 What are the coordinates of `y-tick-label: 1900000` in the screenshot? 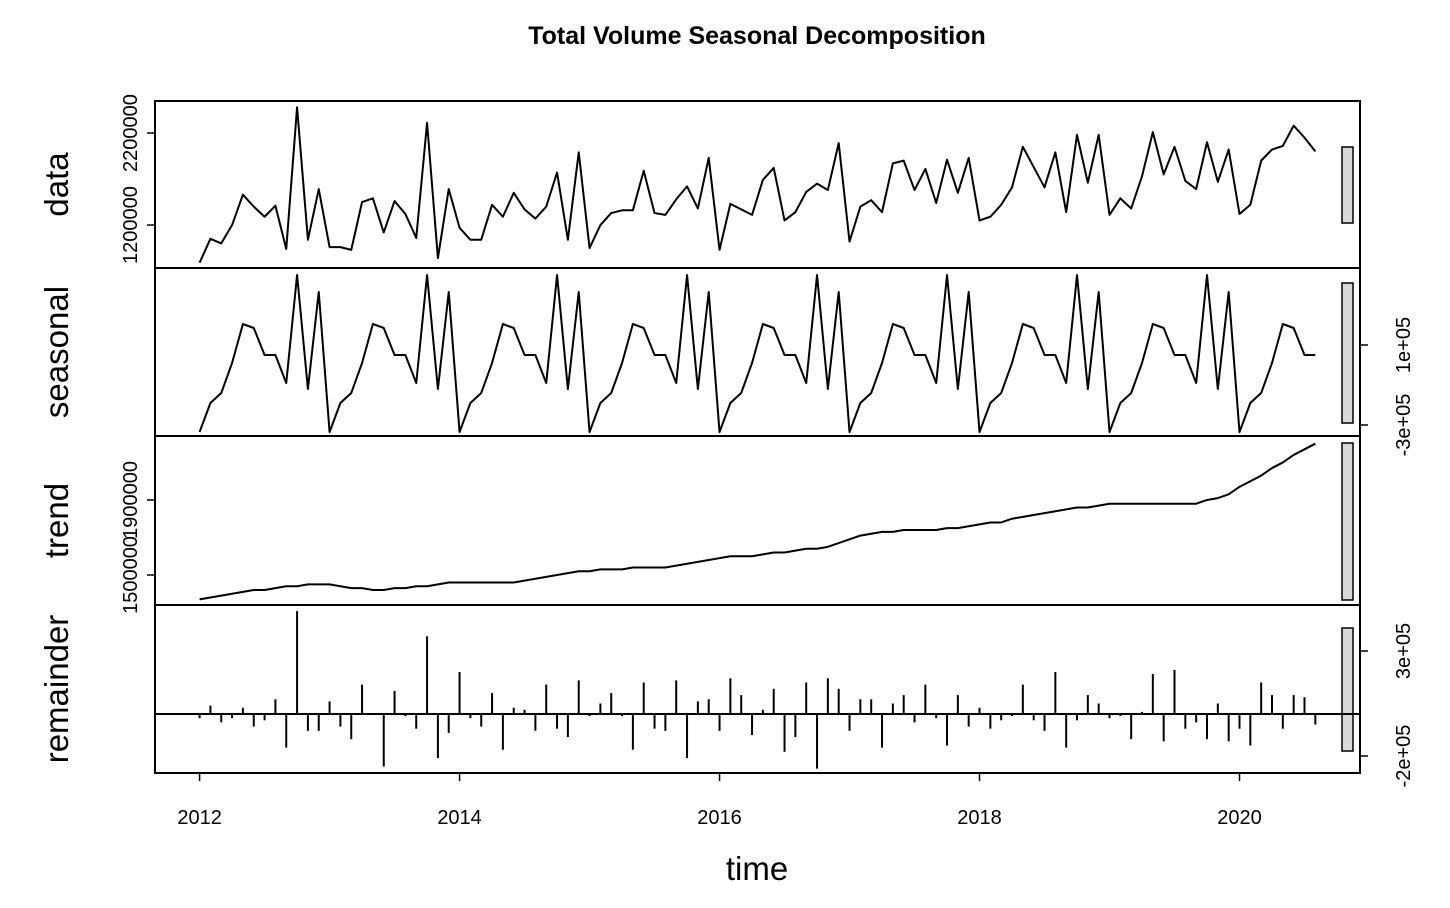 It's located at (131, 500).